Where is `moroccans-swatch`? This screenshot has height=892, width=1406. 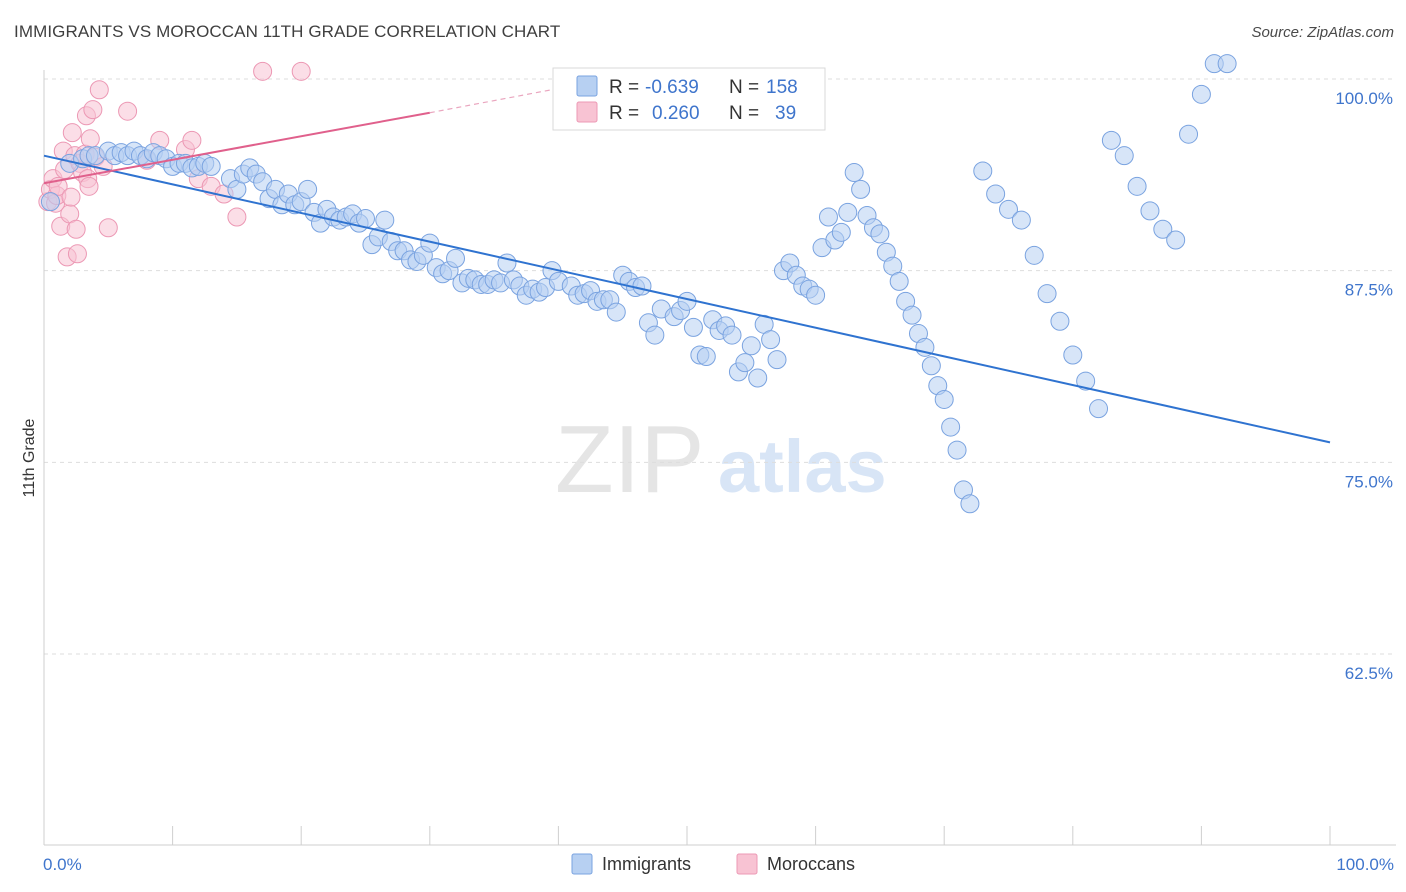
moroccans-swatch is located at coordinates (587, 112).